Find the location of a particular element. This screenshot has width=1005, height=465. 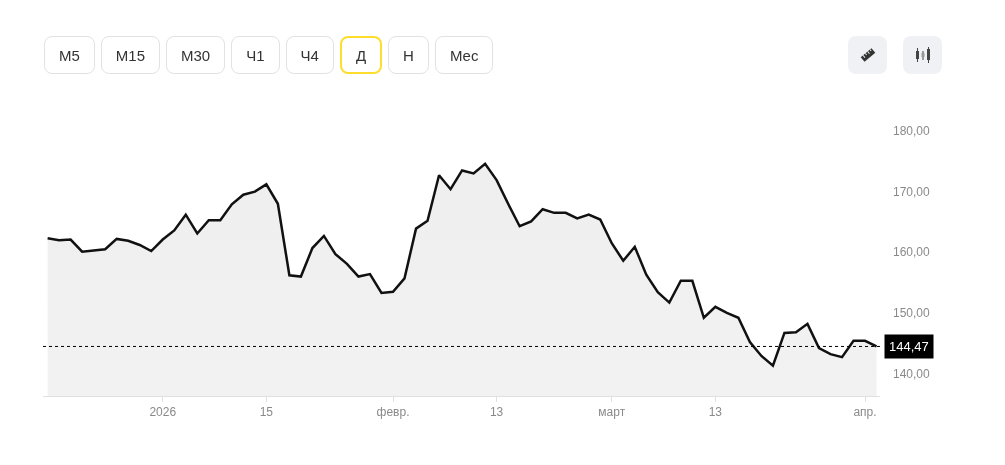

x-tick-label: февр. is located at coordinates (393, 412).